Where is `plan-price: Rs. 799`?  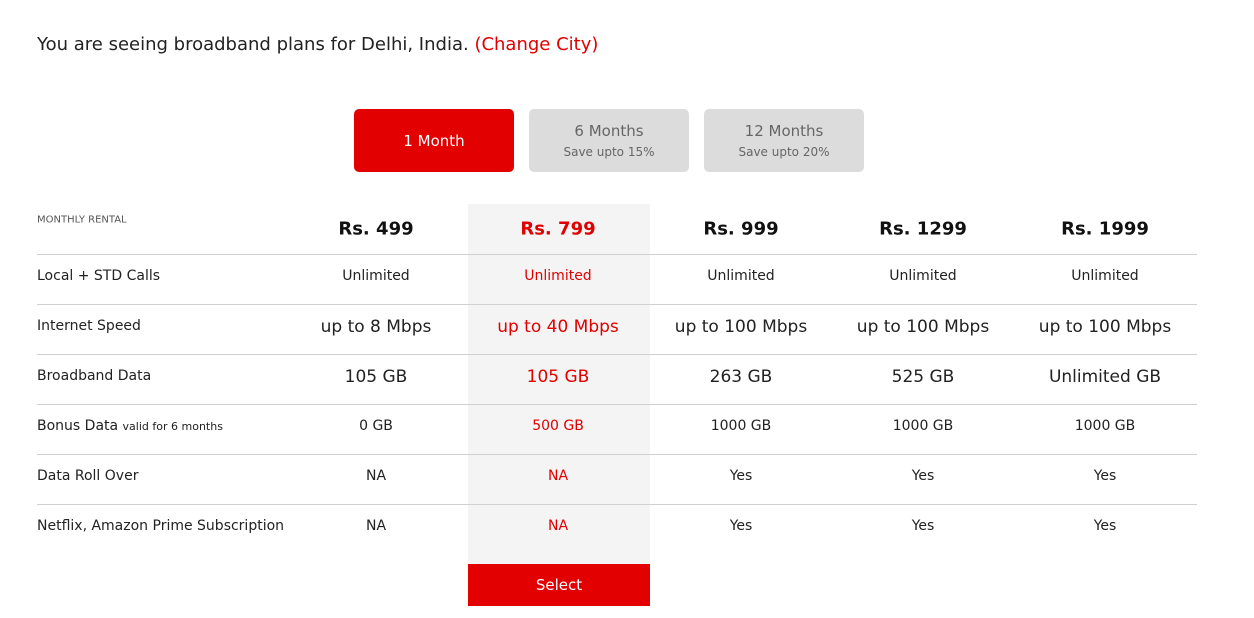
plan-price: Rs. 799 is located at coordinates (558, 229).